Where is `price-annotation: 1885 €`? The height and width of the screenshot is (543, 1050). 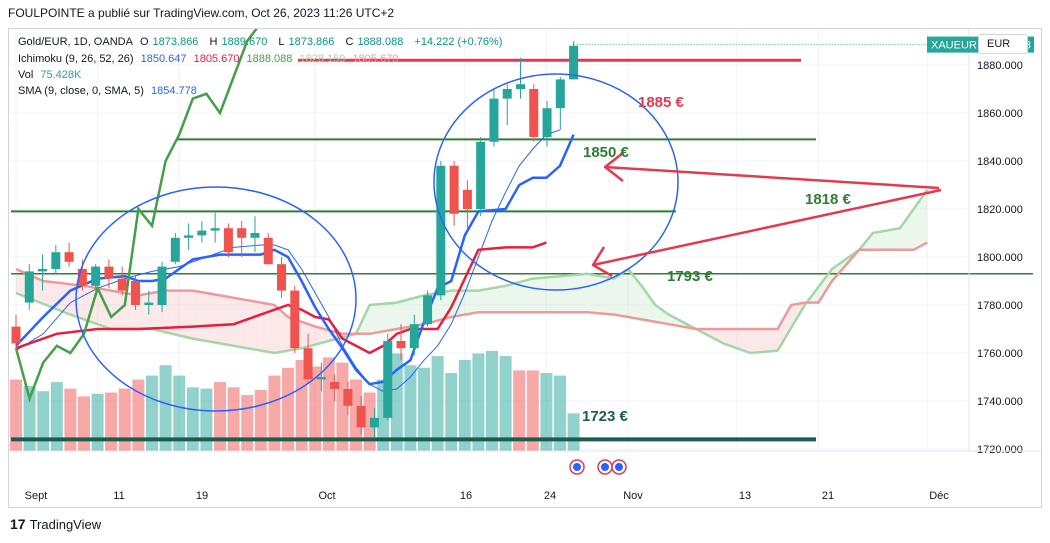
price-annotation: 1885 € is located at coordinates (661, 102).